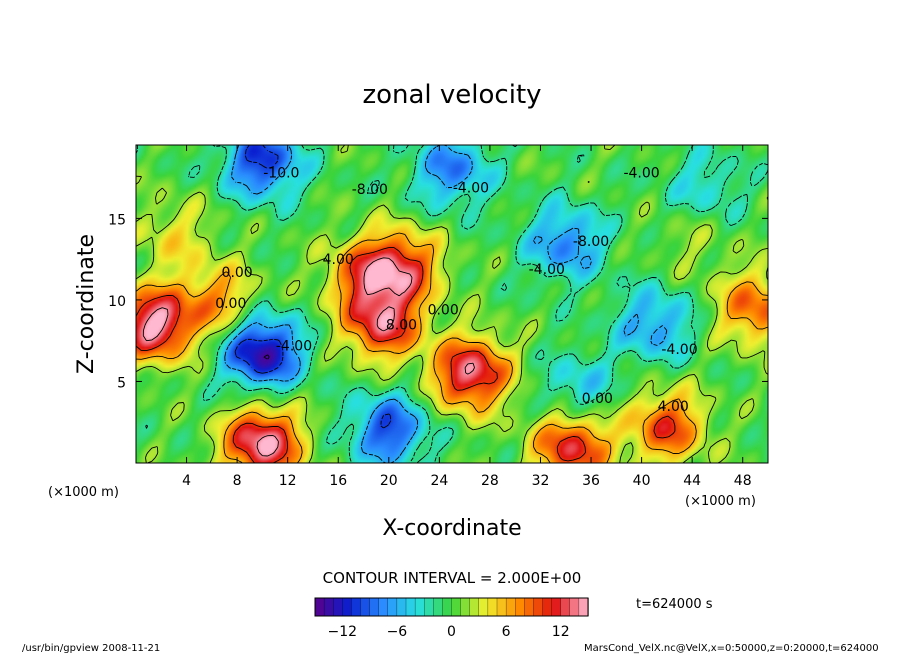 This screenshot has width=904, height=654. What do you see at coordinates (338, 481) in the screenshot?
I see `x-tick-label: 16` at bounding box center [338, 481].